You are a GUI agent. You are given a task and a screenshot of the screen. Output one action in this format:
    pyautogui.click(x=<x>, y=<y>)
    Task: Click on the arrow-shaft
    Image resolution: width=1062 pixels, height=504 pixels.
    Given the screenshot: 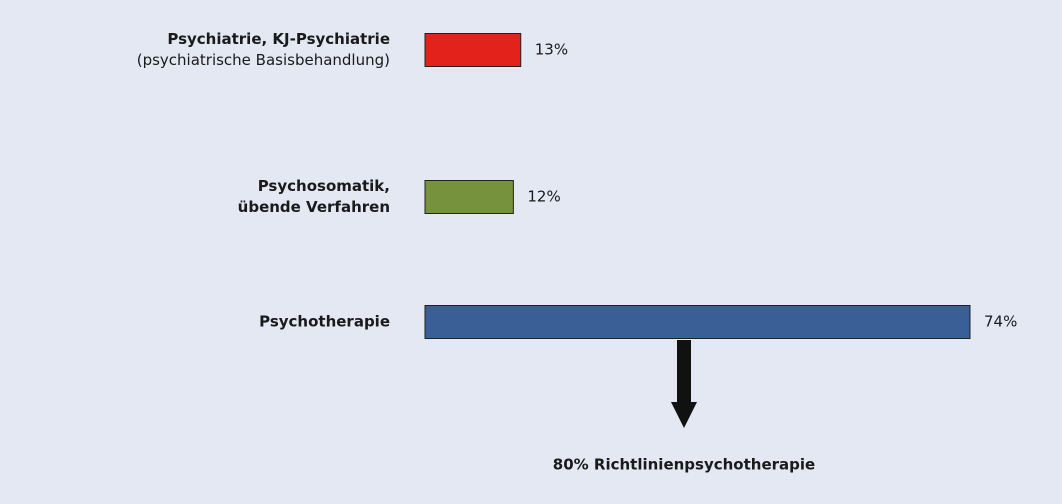 What is the action you would take?
    pyautogui.click(x=684, y=371)
    